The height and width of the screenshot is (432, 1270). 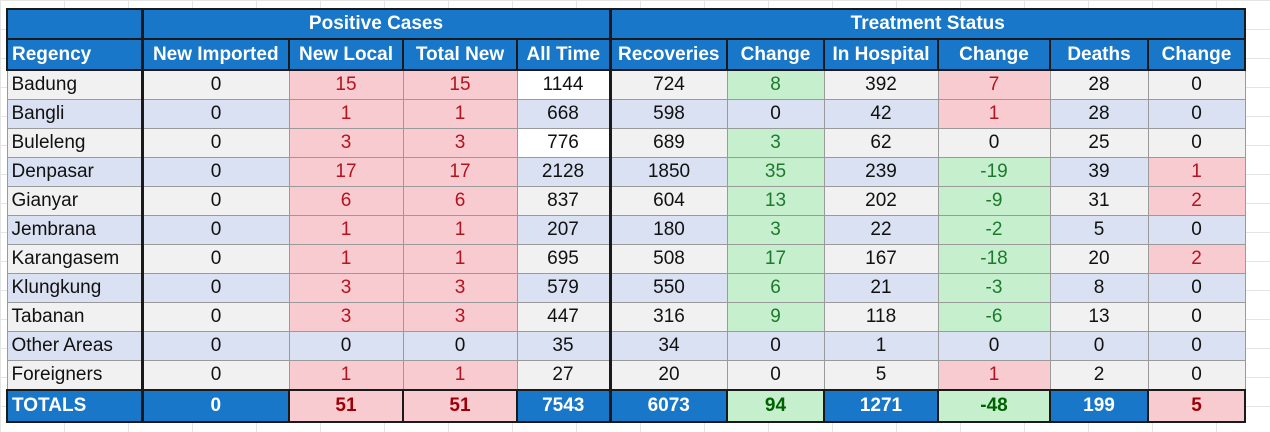 What do you see at coordinates (668, 114) in the screenshot?
I see `cell-recoveries: 598` at bounding box center [668, 114].